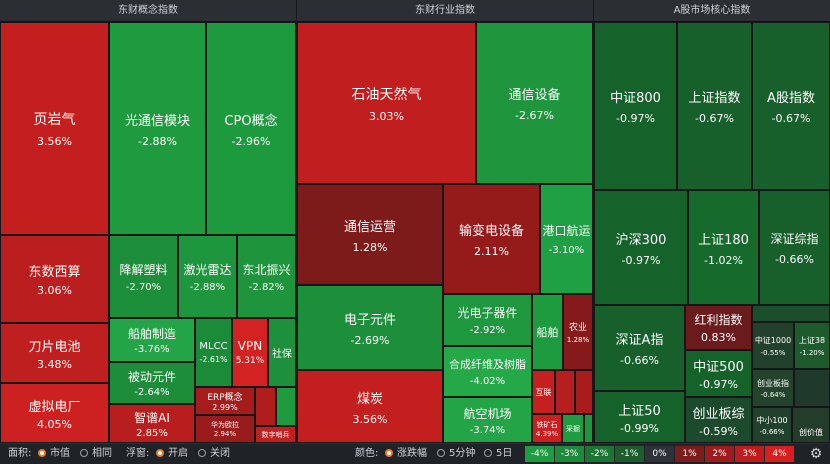 The image size is (830, 464). Describe the element at coordinates (202, 453) in the screenshot. I see `float-off-radio` at that location.